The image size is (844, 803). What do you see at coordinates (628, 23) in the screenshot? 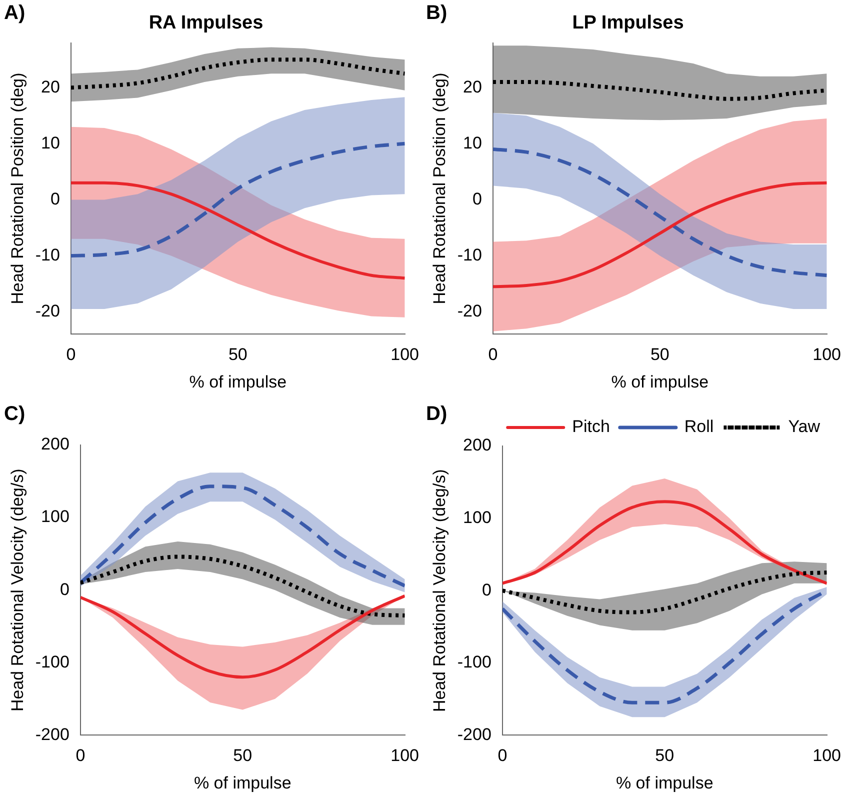
I see `chart-title: LP Impulses` at bounding box center [628, 23].